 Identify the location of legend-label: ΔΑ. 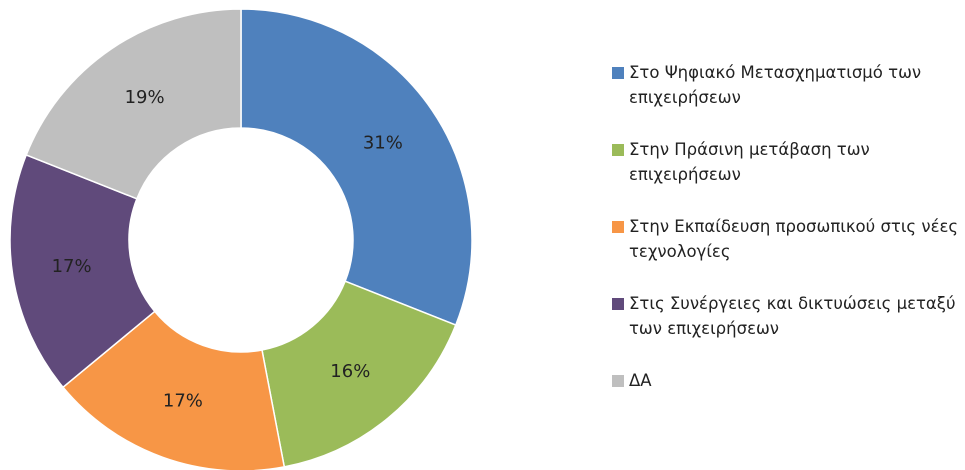
(640, 380).